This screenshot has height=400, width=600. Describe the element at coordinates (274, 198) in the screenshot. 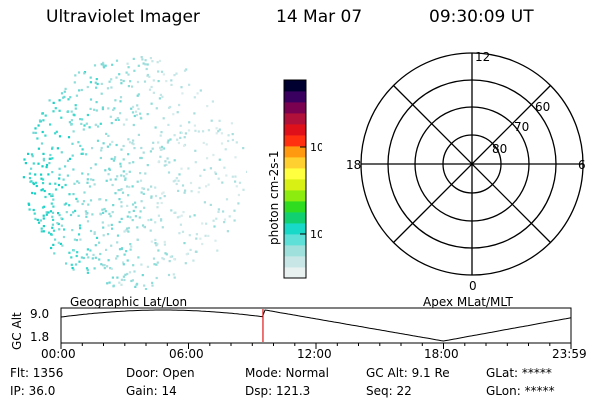

I see `colorbar-label: photon cm-2s-1` at that location.